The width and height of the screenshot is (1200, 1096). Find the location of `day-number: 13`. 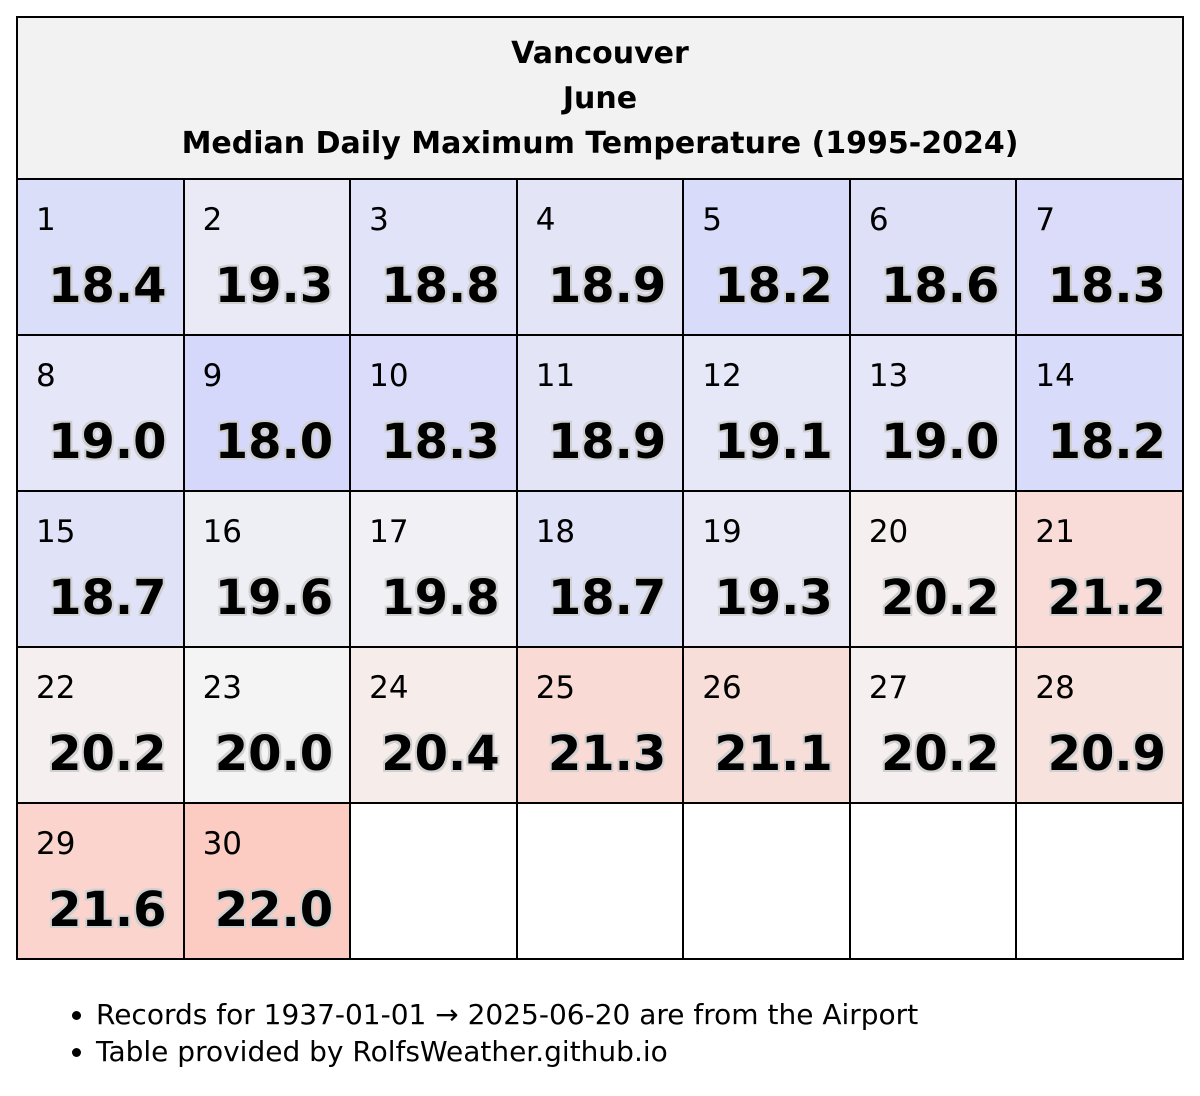

day-number: 13 is located at coordinates (888, 376).